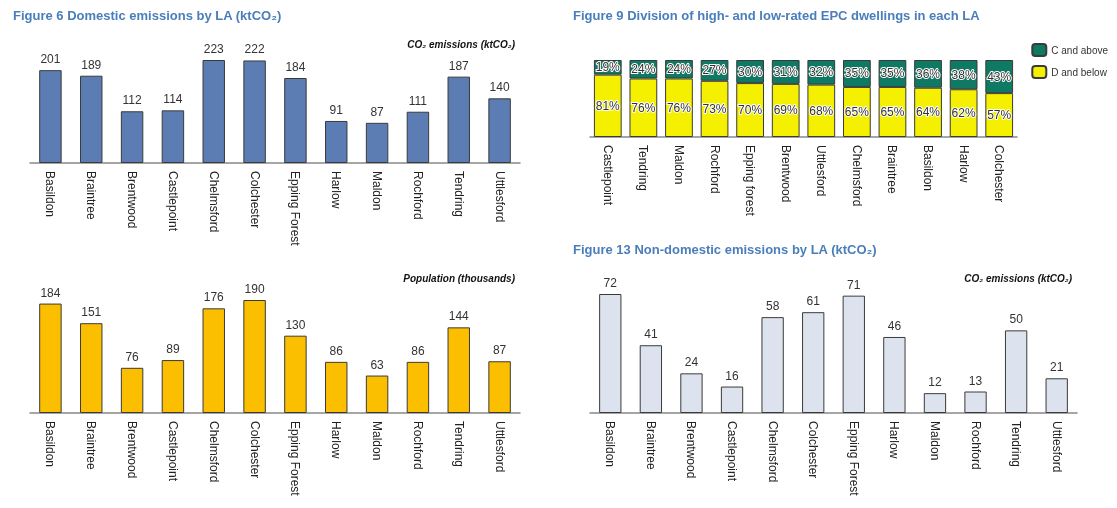  I want to click on data-label: 62%, so click(963, 113).